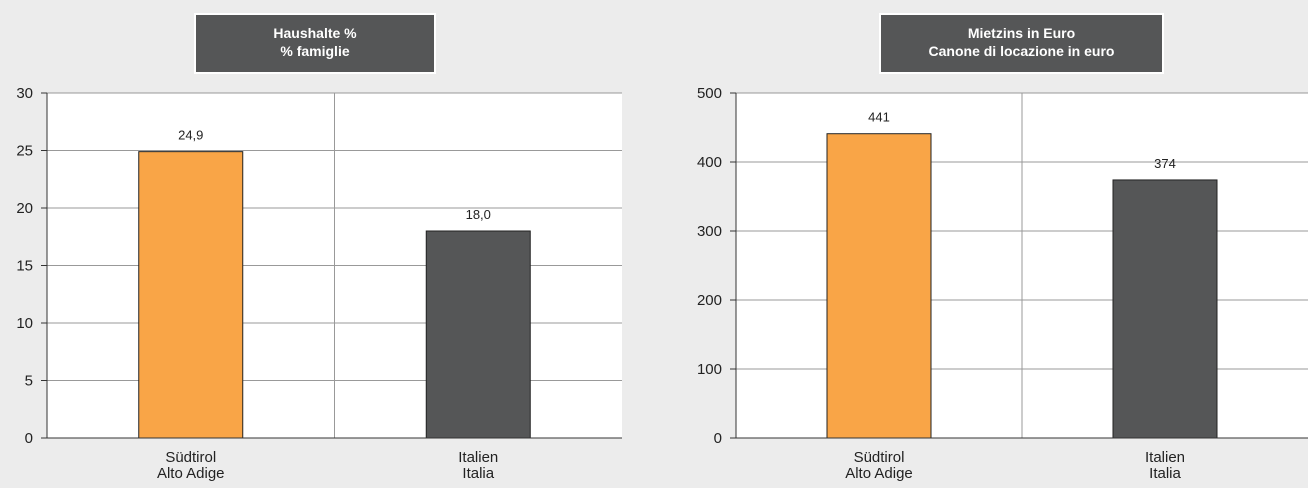 This screenshot has width=1308, height=488. I want to click on chart-title-line-2: % famiglie, so click(314, 51).